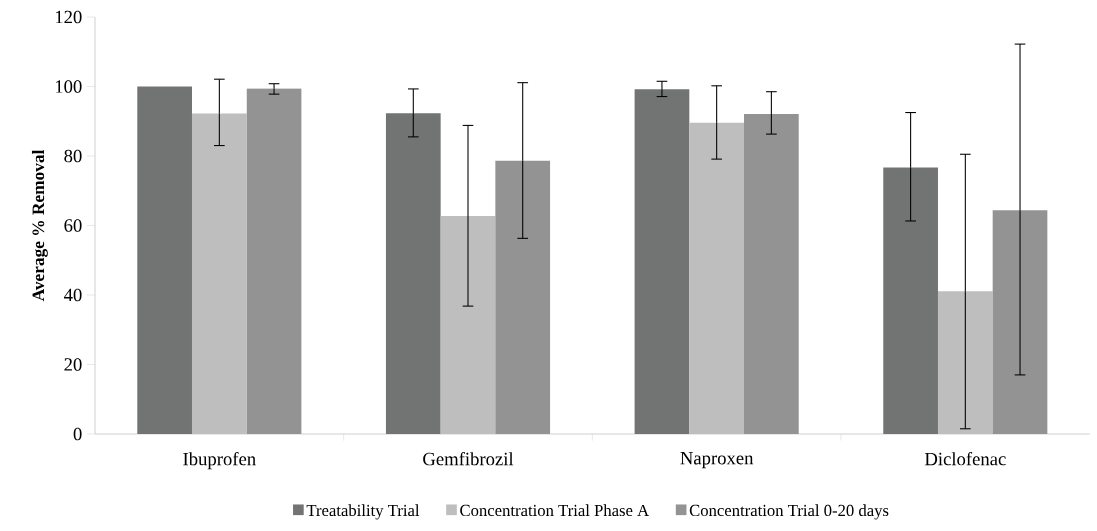 This screenshot has height=531, width=1097. What do you see at coordinates (789, 512) in the screenshot?
I see `legend-label: Concentration Trial 0-20 days` at bounding box center [789, 512].